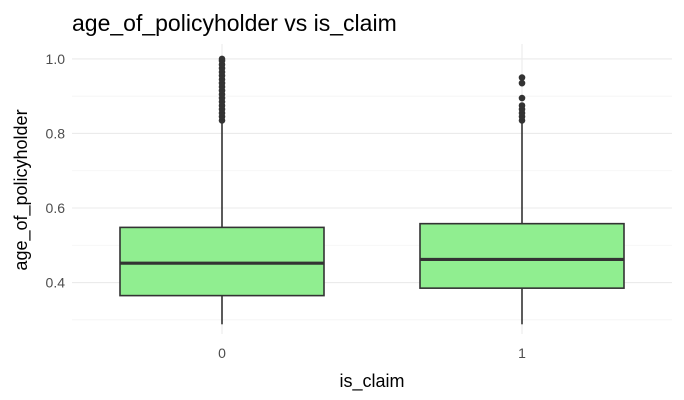  I want to click on y-tick-label: 1.0, so click(56, 59).